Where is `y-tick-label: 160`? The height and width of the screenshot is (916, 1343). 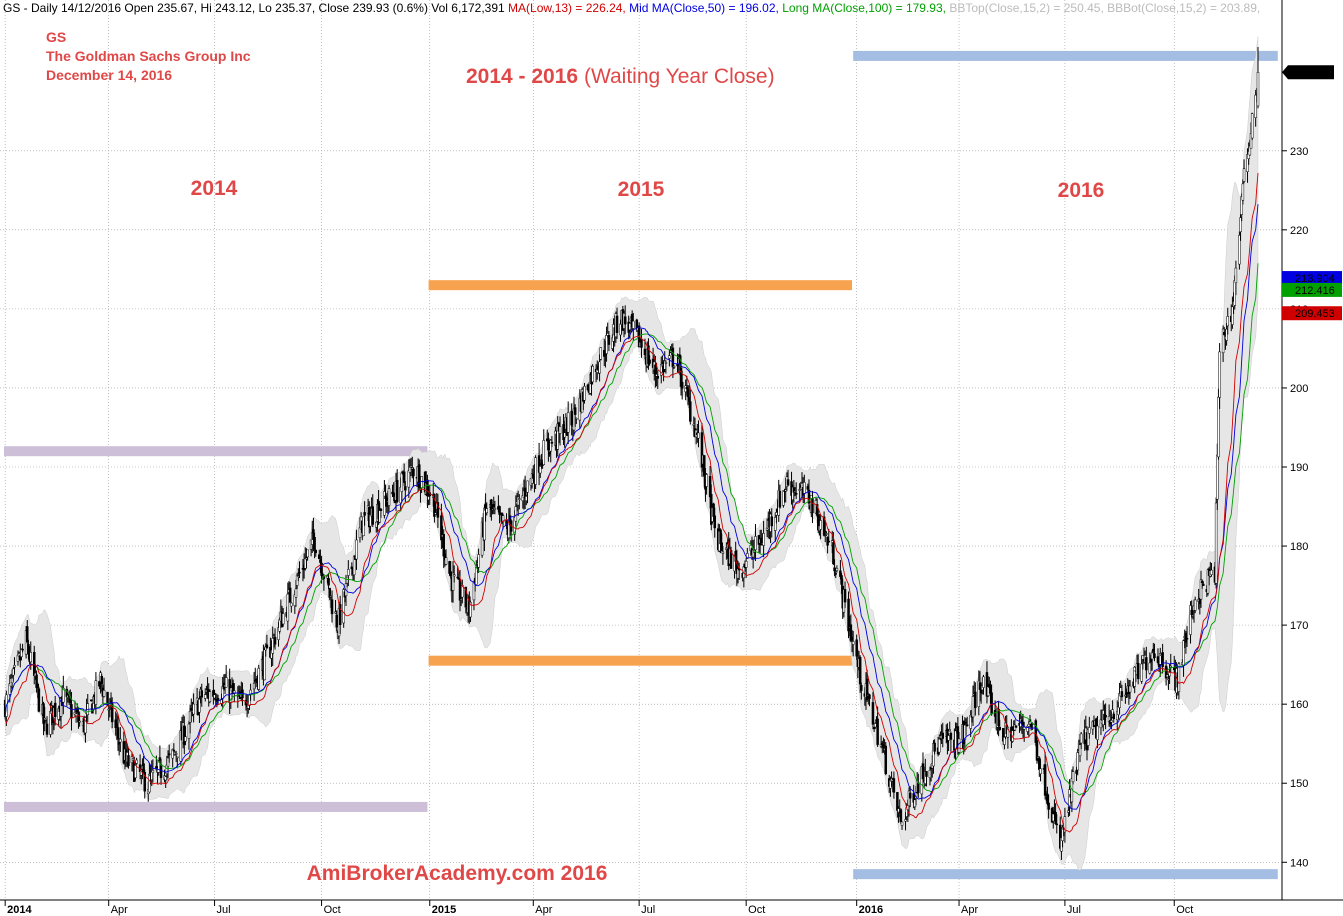 y-tick-label: 160 is located at coordinates (1299, 705).